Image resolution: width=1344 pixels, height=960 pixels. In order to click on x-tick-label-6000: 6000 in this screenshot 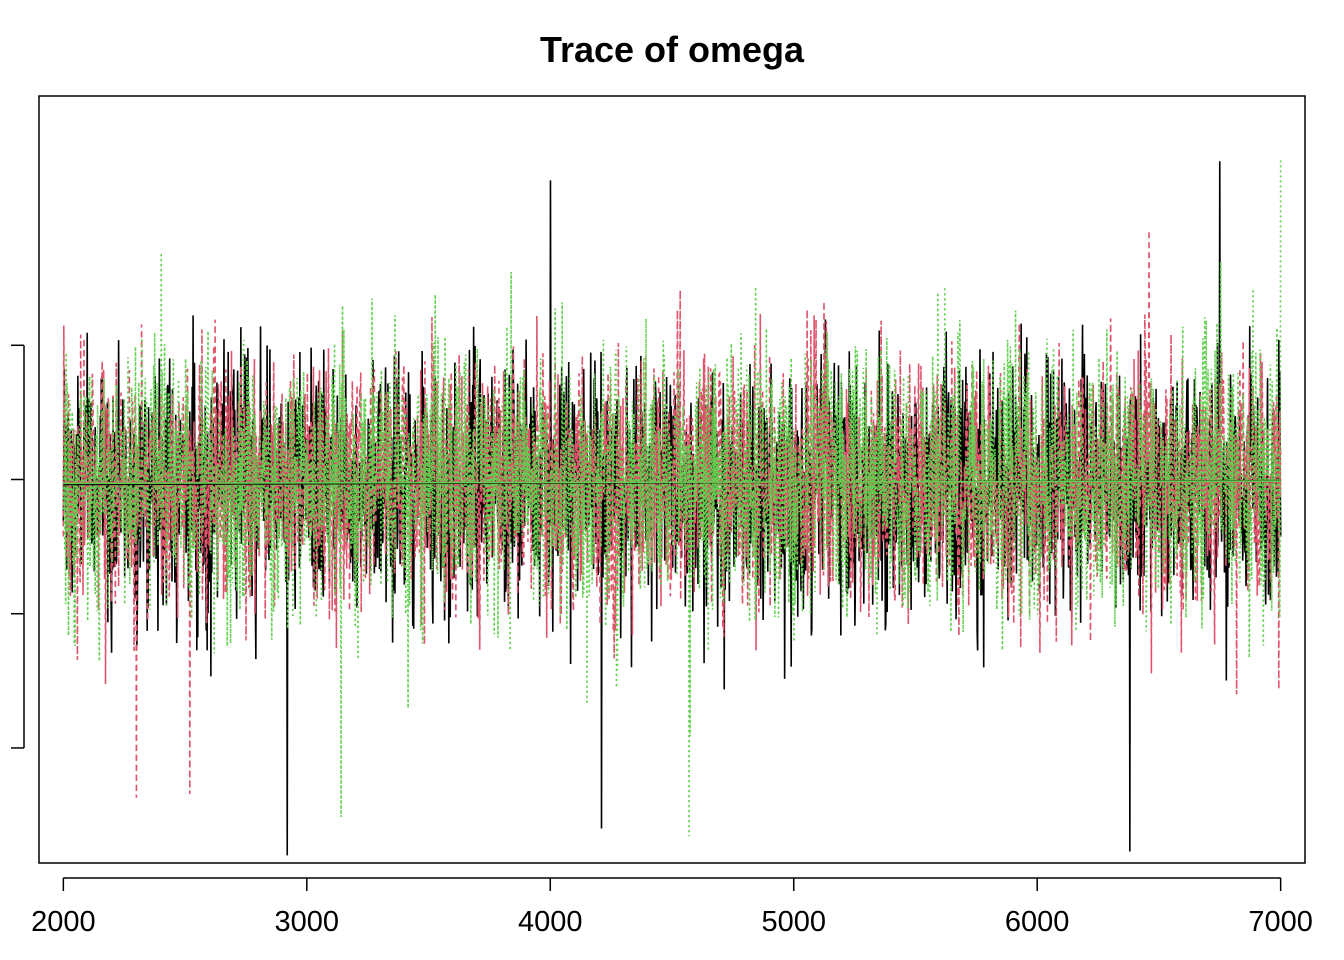, I will do `click(1037, 922)`.